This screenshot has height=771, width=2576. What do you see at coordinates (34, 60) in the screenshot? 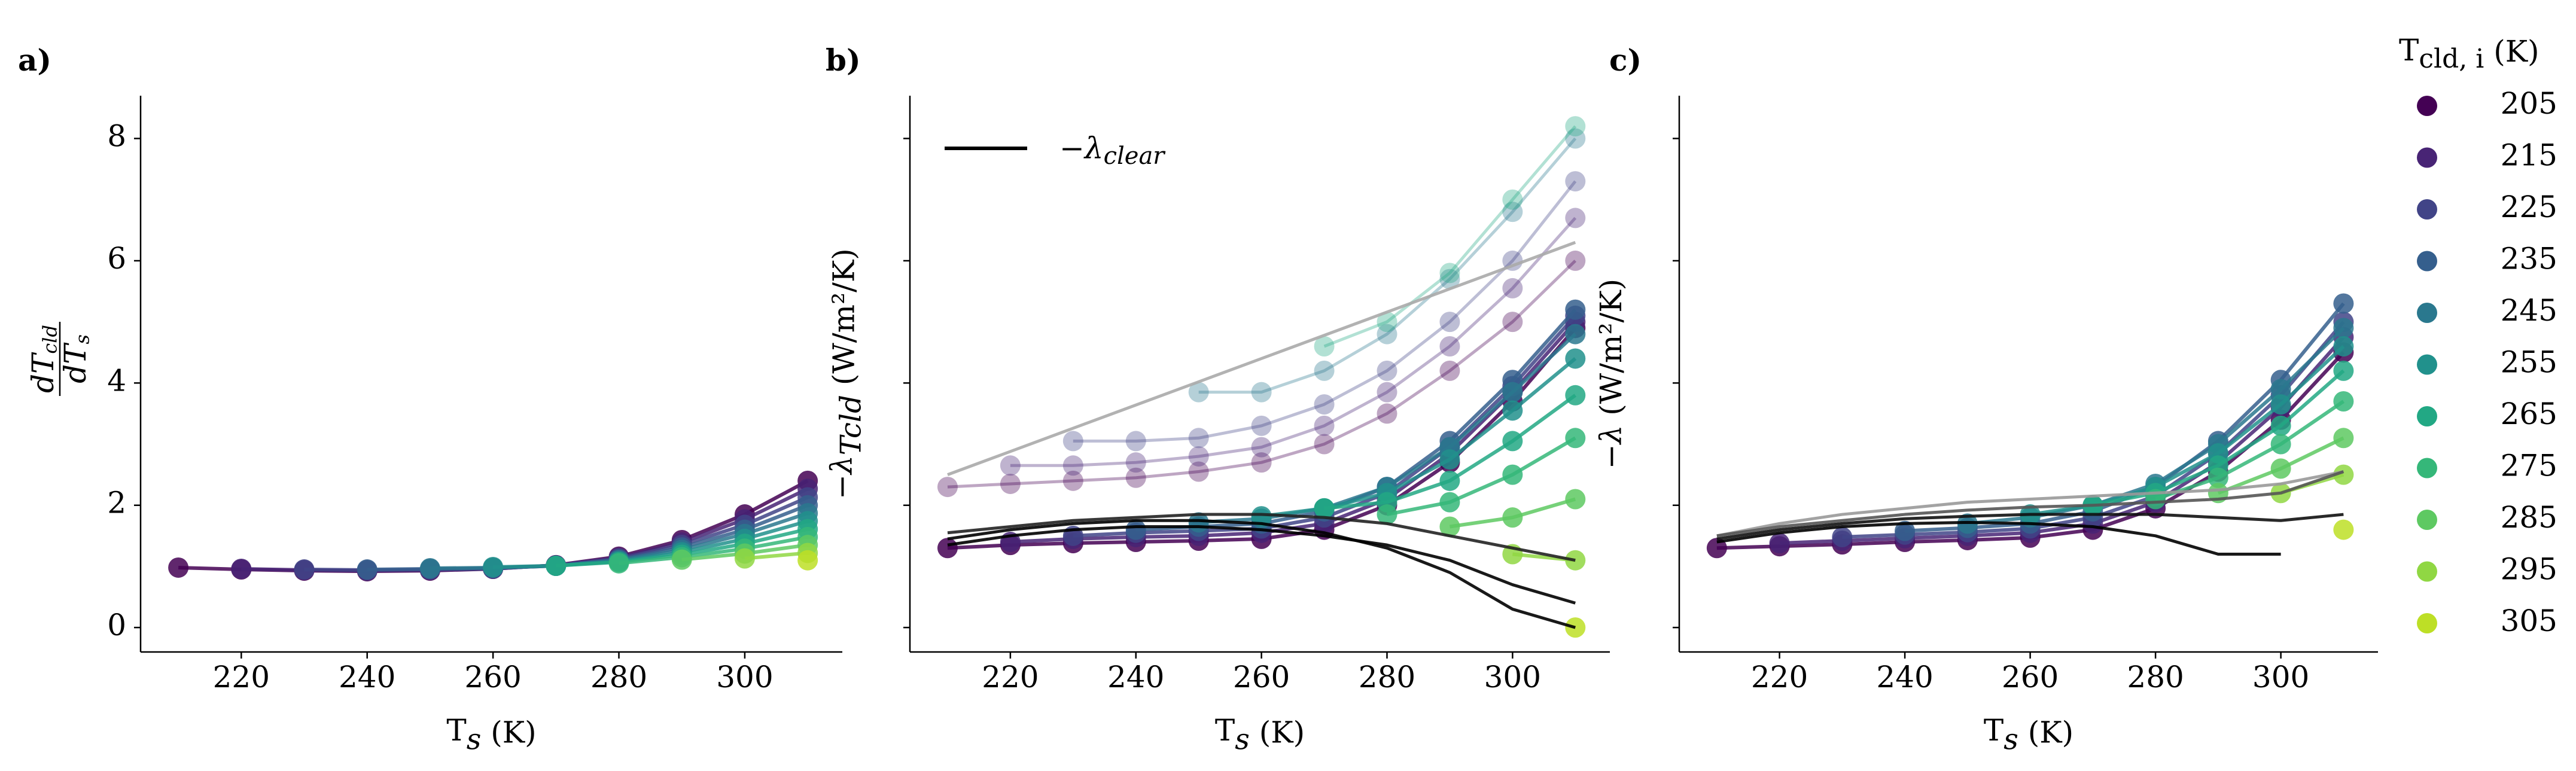
I see `panel-label: a)` at bounding box center [34, 60].